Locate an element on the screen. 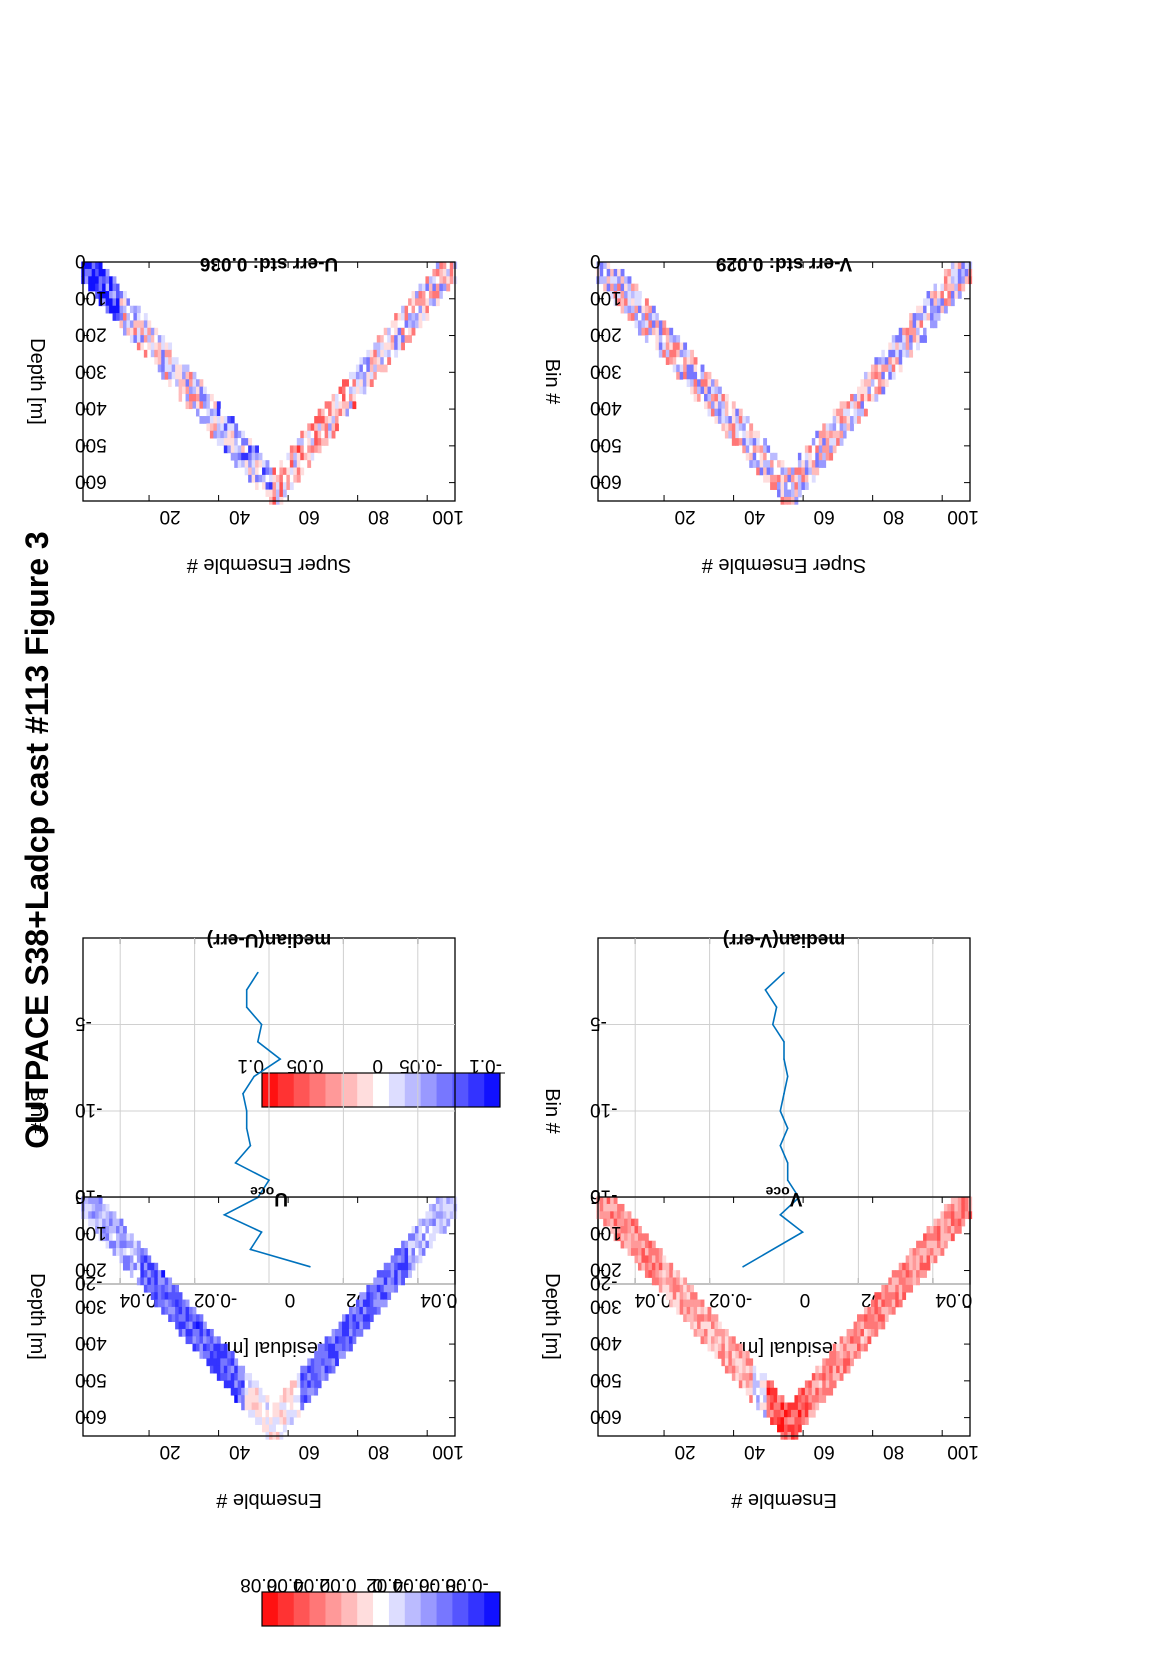 This screenshot has width=1165, height=1679. panel-title: median(U-err) is located at coordinates (269, 939).